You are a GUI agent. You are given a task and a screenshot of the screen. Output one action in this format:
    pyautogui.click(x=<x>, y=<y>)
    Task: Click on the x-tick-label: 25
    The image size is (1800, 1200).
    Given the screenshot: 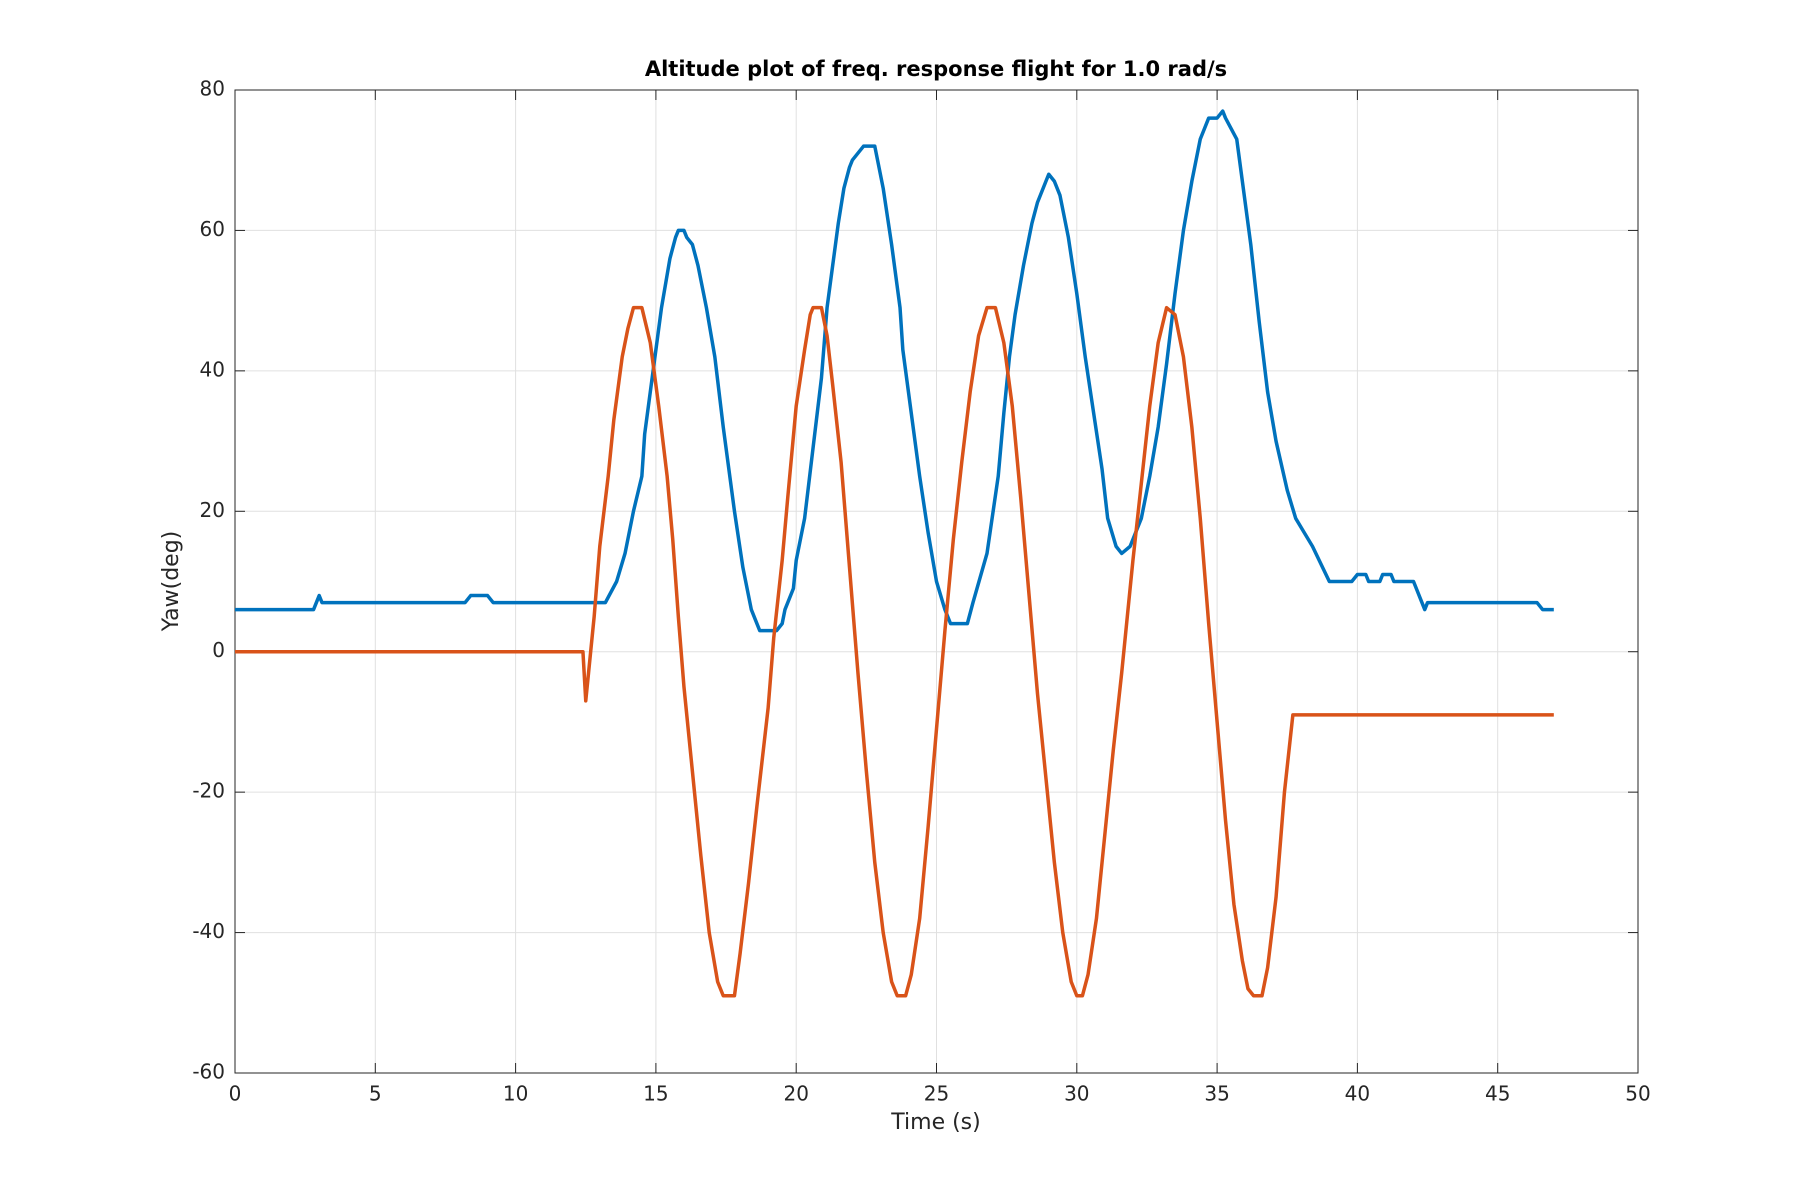 What is the action you would take?
    pyautogui.click(x=936, y=1094)
    